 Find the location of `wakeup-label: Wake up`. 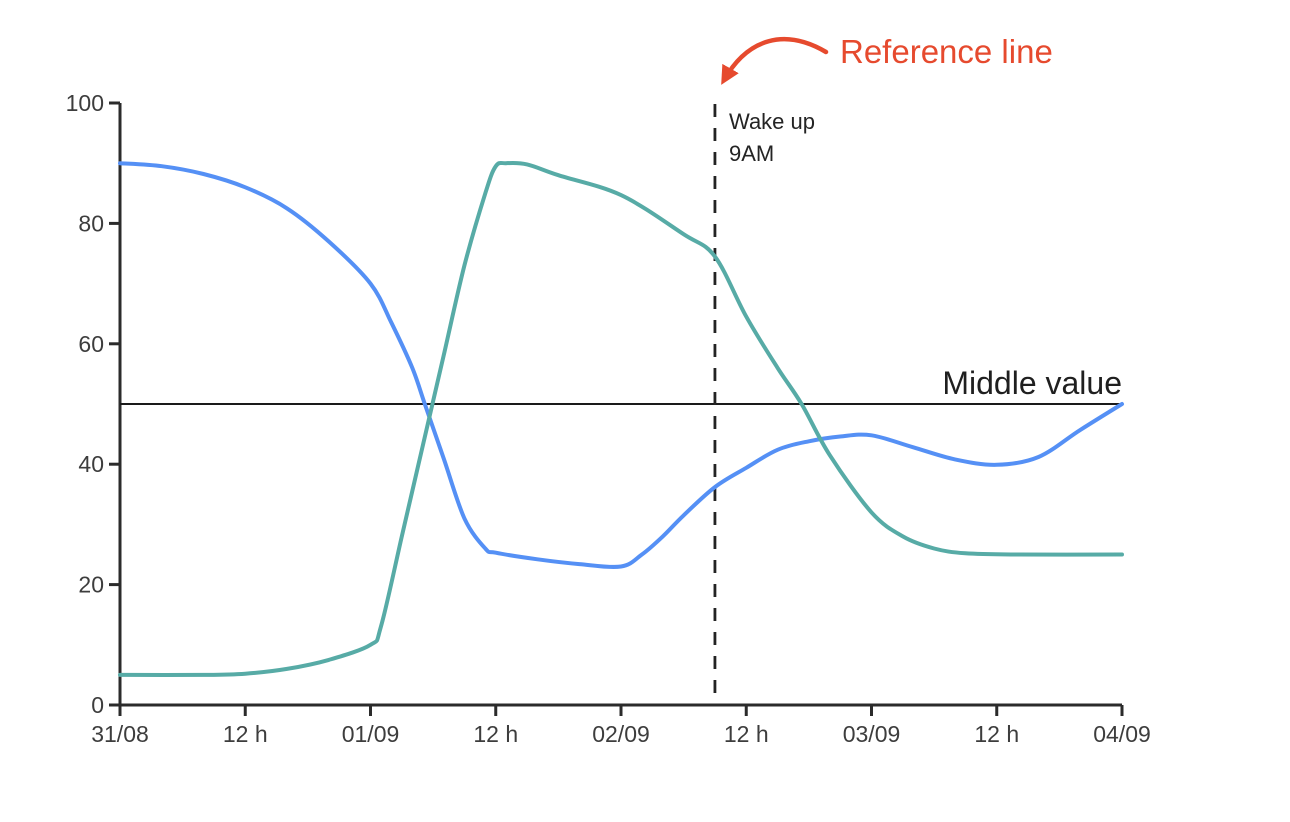

wakeup-label: Wake up is located at coordinates (772, 121).